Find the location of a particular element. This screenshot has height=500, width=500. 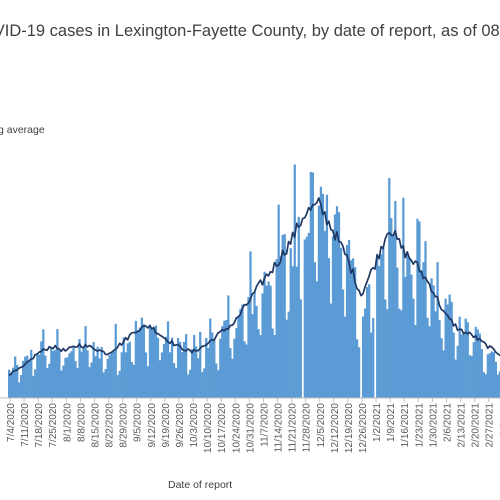

x-tick-label: 11/28/2020 is located at coordinates (307, 428).